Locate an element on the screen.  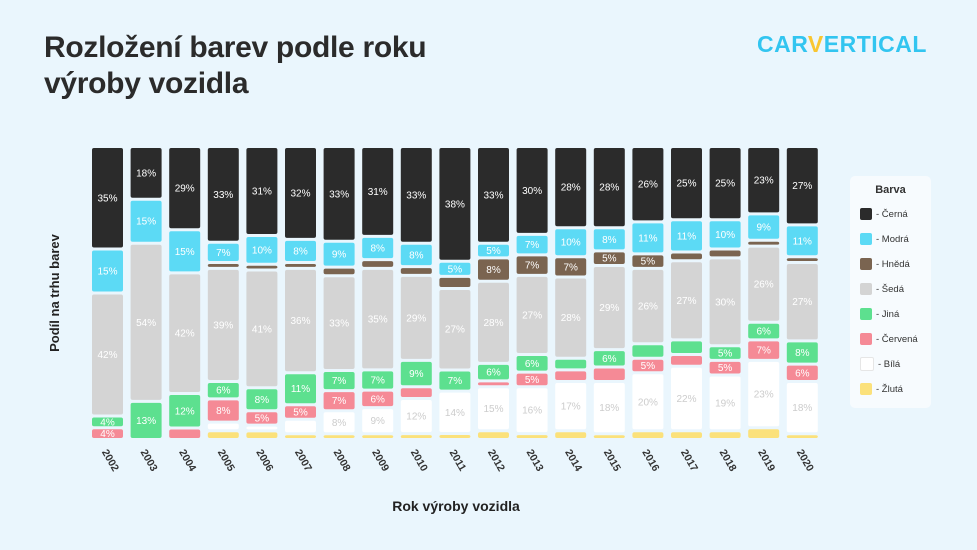
data-label-2008-Šedá: 33% is located at coordinates (339, 324).